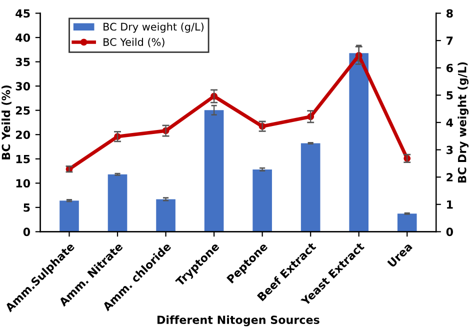  What do you see at coordinates (27, 208) in the screenshot?
I see `y-tick-label: 5` at bounding box center [27, 208].